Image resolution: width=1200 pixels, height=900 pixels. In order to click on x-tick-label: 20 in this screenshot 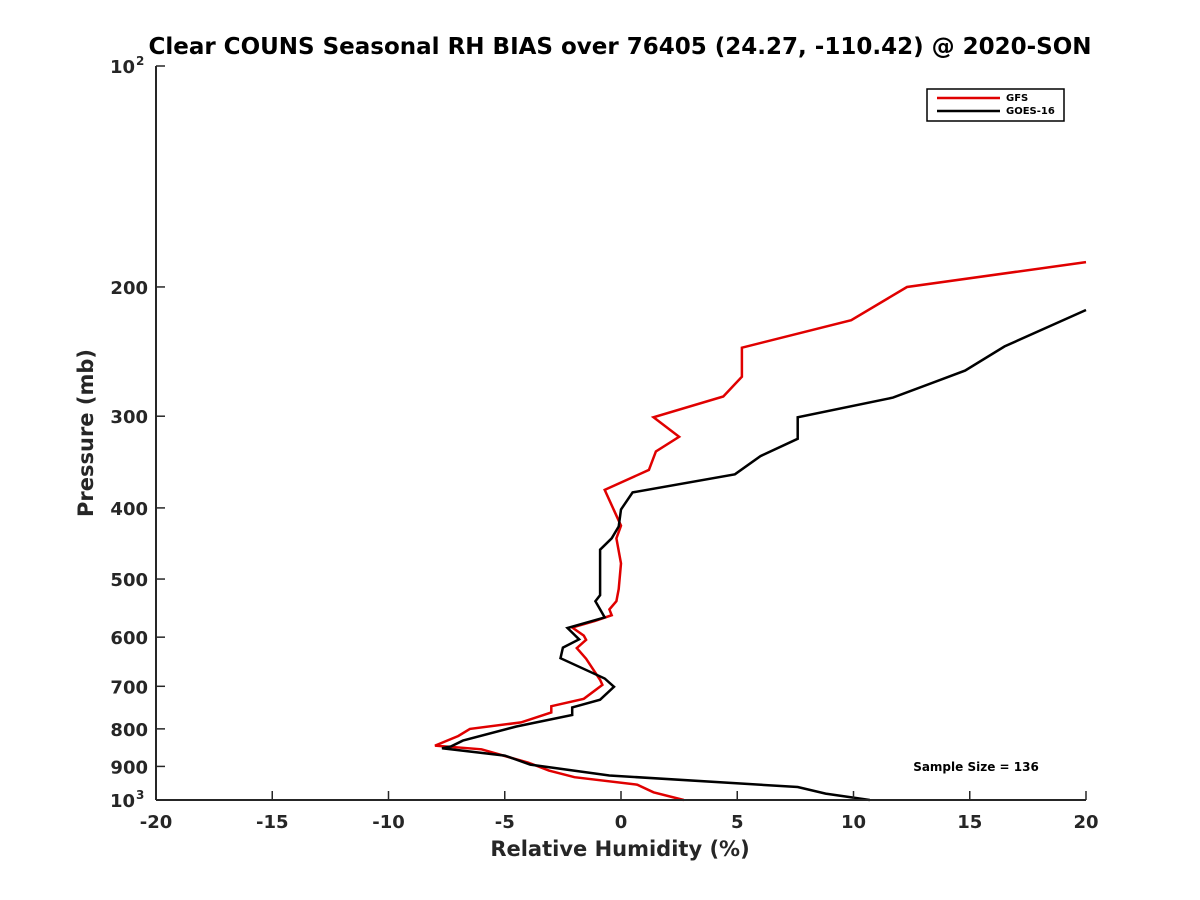, I will do `click(1085, 822)`.